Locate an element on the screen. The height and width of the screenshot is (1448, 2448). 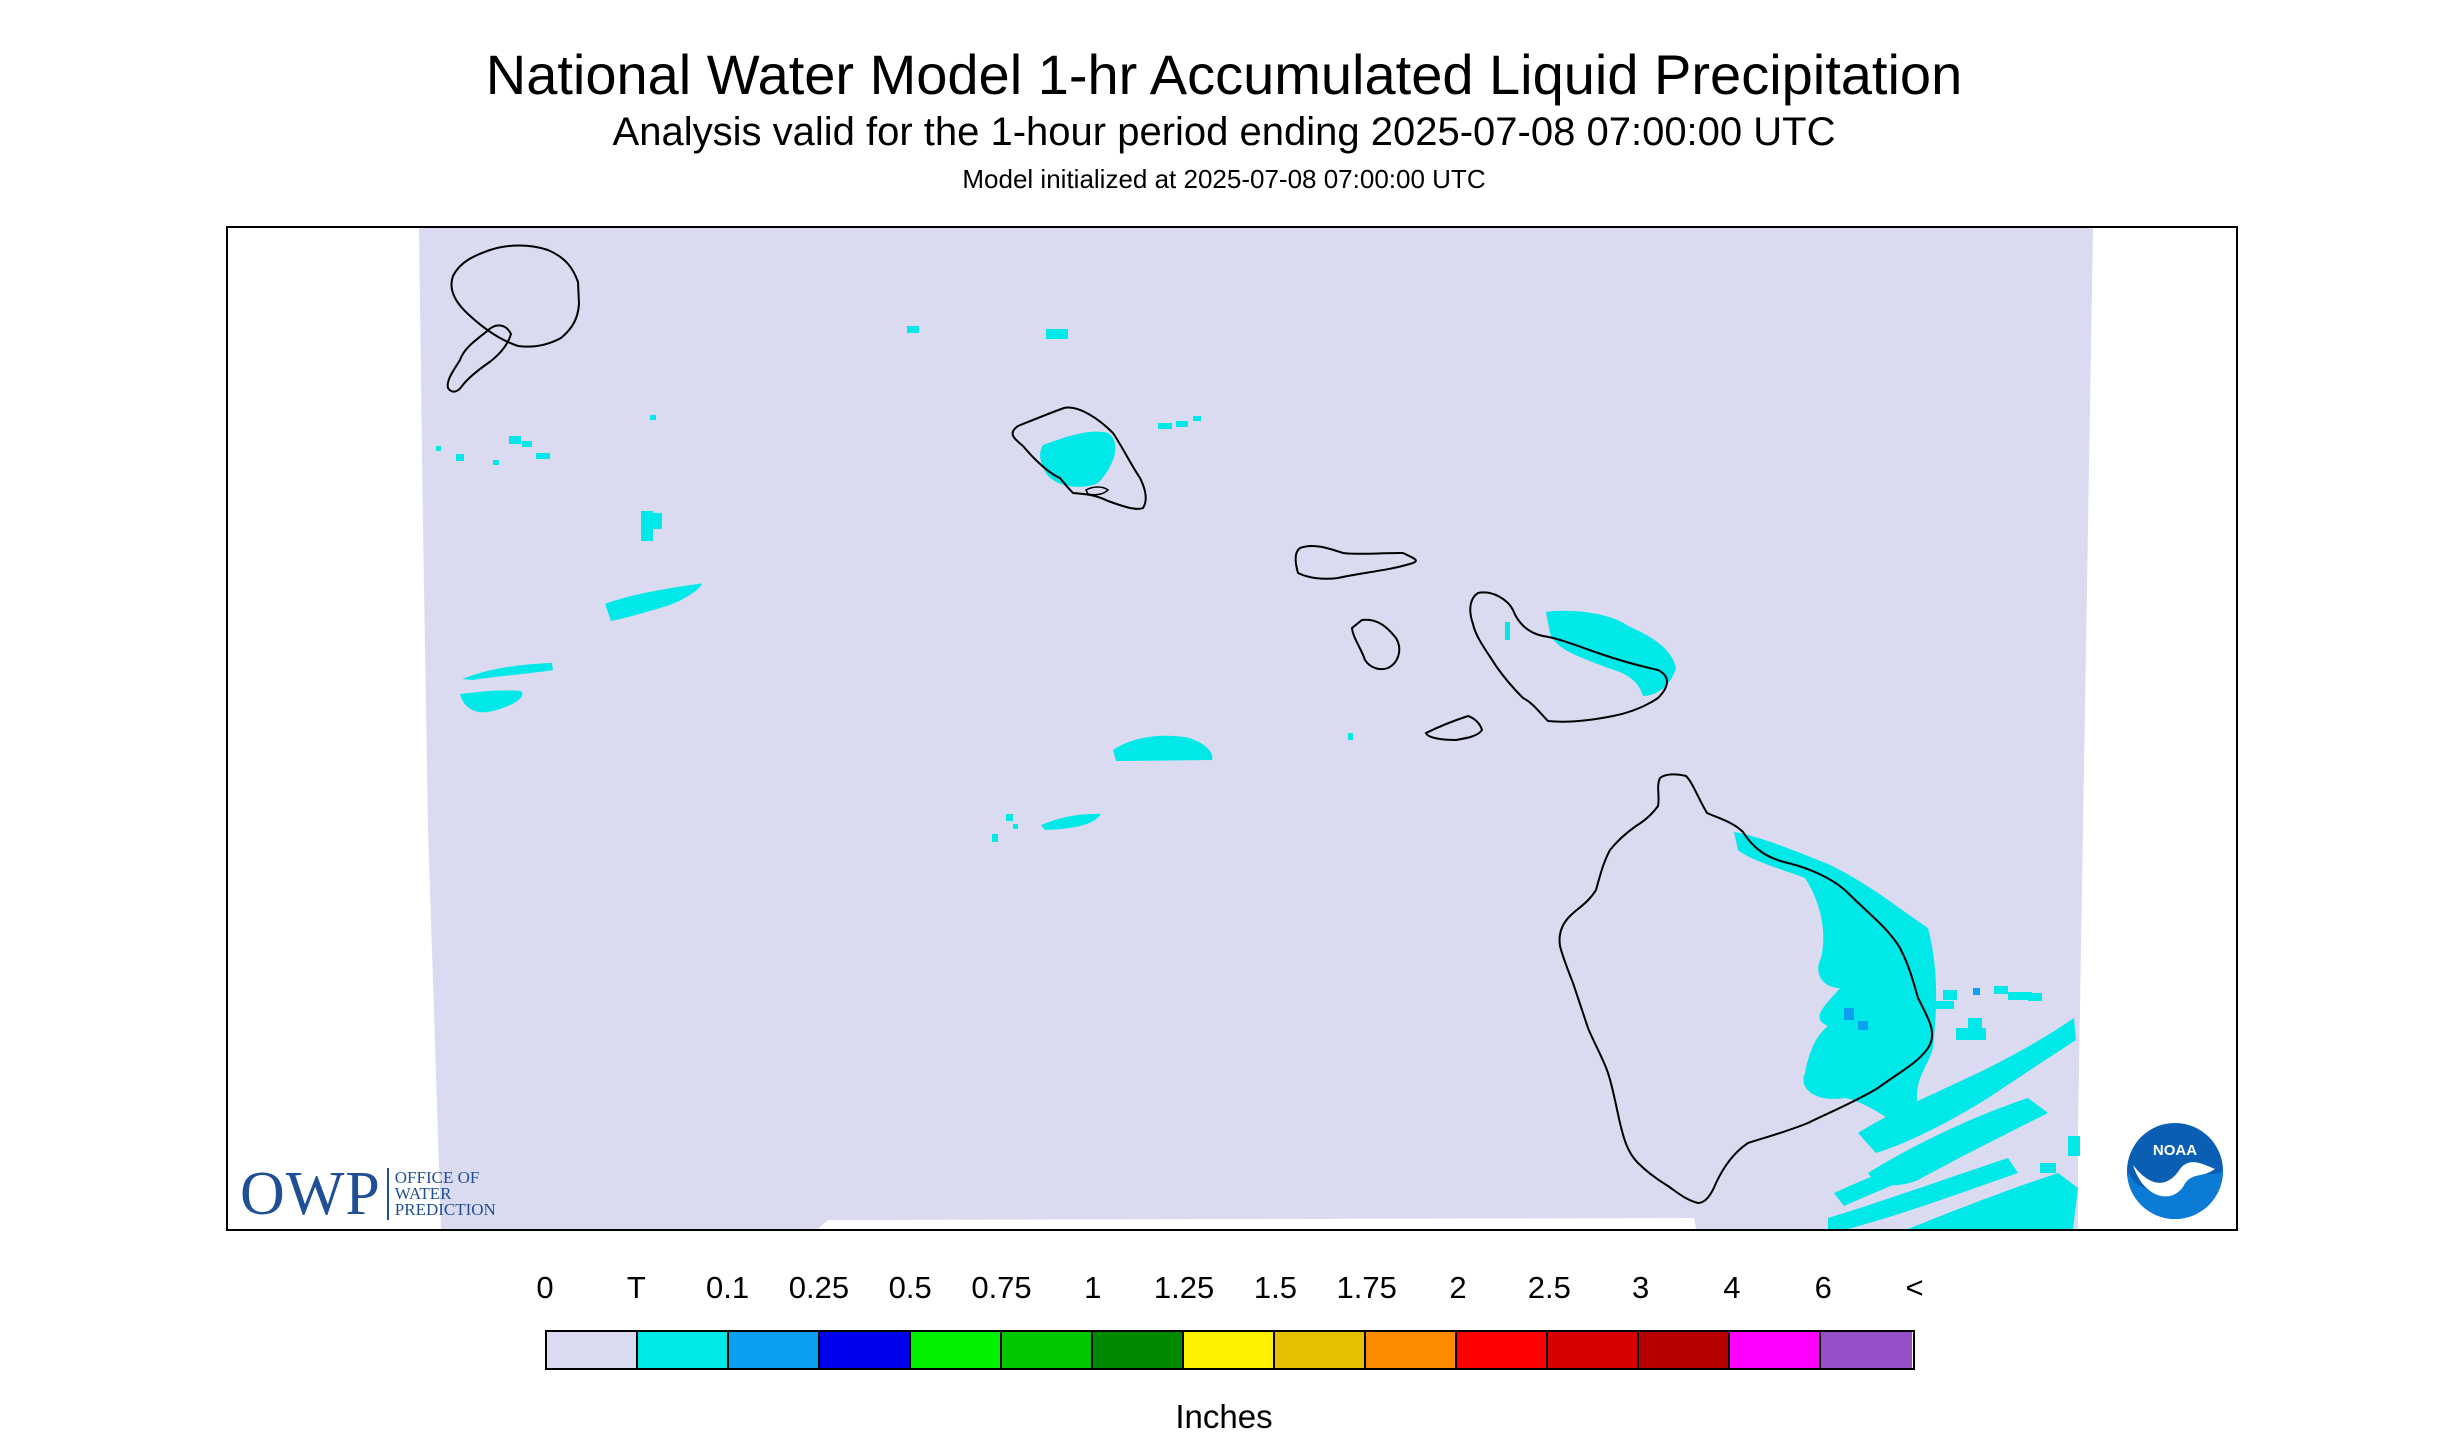
legend-tick-label: 0.25 is located at coordinates (819, 1287).